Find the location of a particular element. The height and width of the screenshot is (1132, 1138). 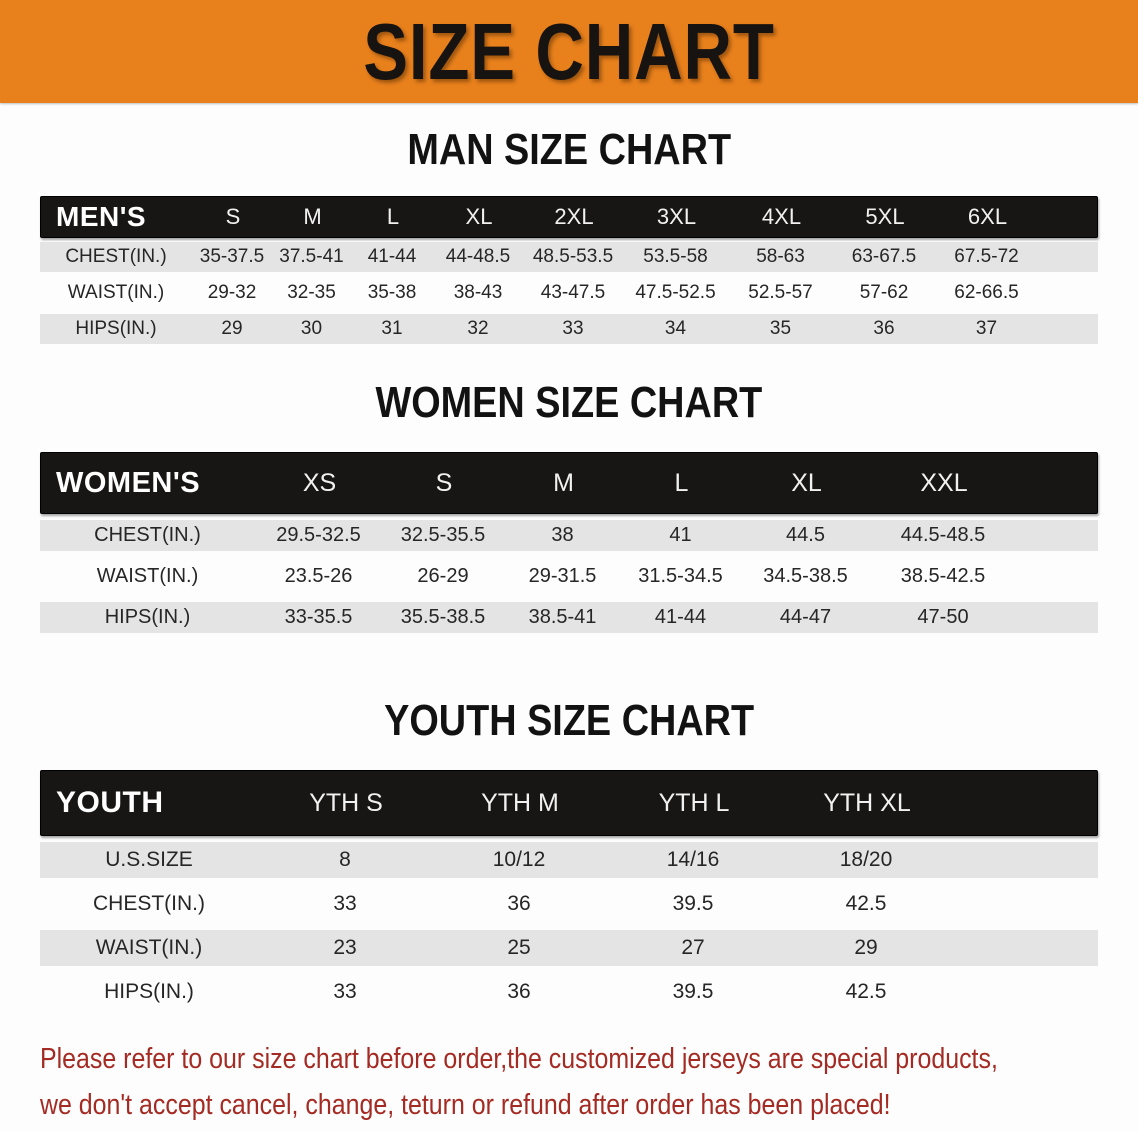

cell: 53.5-58 is located at coordinates (675, 256).